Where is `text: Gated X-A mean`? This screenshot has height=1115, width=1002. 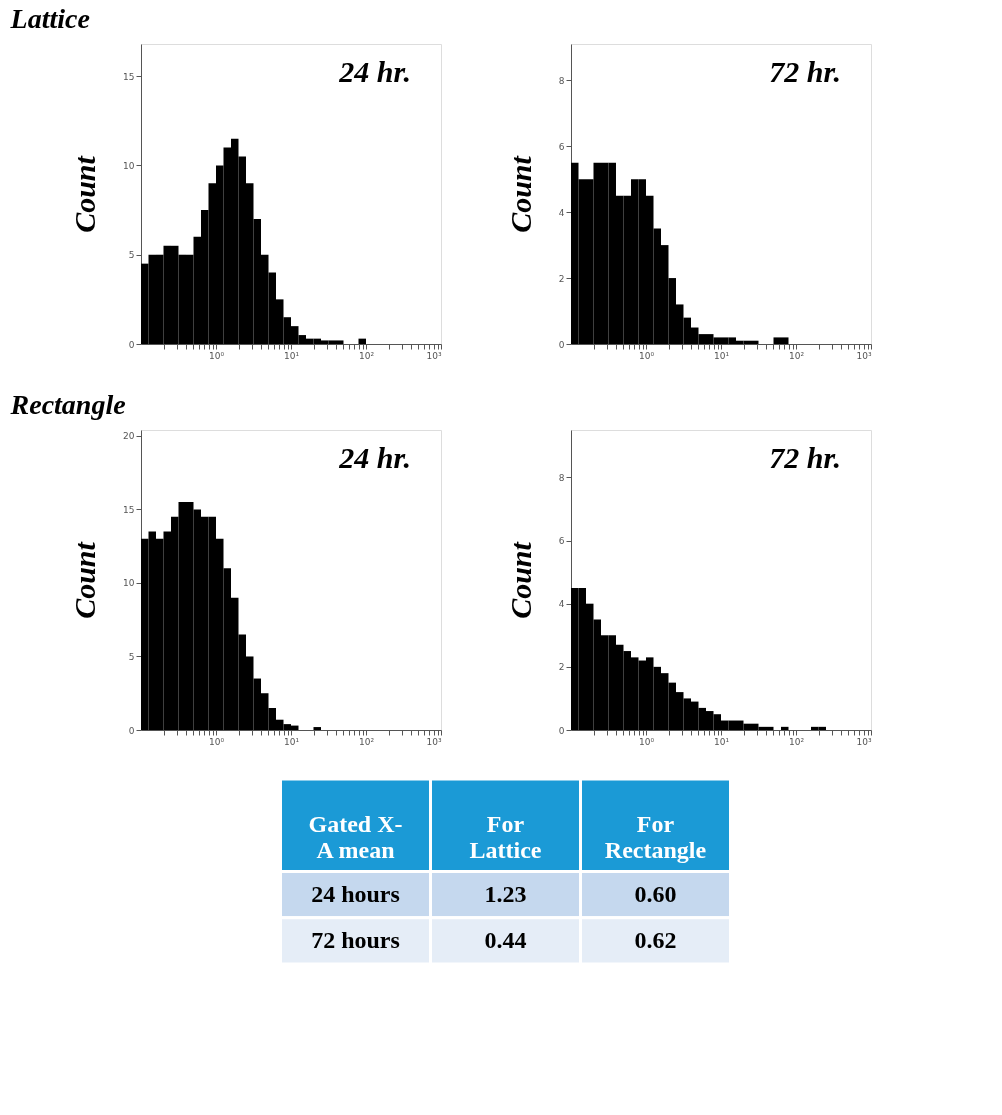
text: Gated X-A mean is located at coordinates (355, 837).